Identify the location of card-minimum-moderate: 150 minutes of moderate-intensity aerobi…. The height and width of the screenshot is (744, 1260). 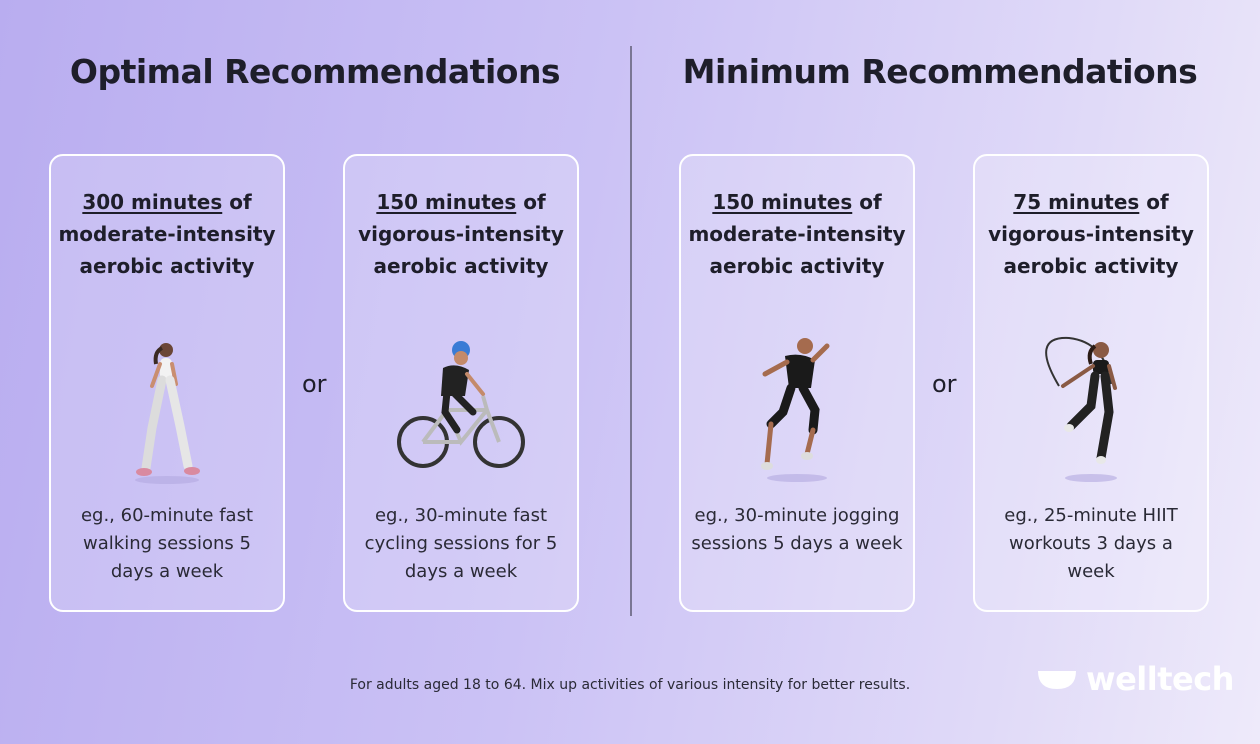
(797, 383).